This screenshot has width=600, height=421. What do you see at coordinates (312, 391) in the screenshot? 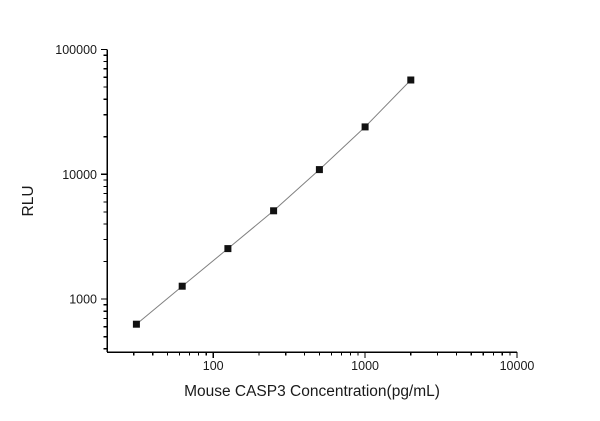
I see `x-axis-title: Mouse CASP3 Concentration(pg/mL)` at bounding box center [312, 391].